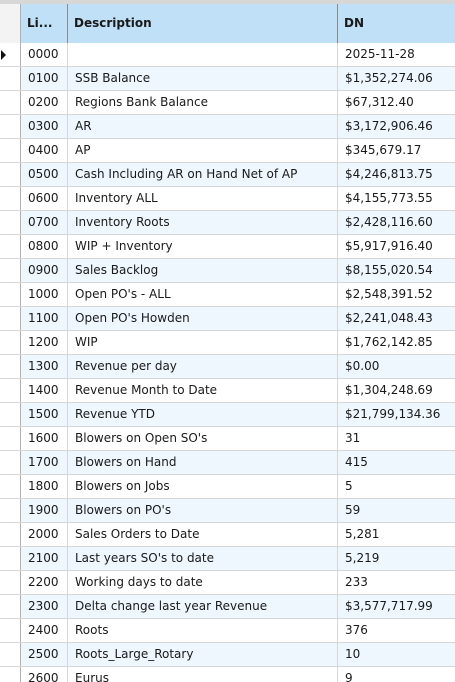 Image resolution: width=455 pixels, height=682 pixels. Describe the element at coordinates (44, 54) in the screenshot. I see `cell-line: 0000` at that location.